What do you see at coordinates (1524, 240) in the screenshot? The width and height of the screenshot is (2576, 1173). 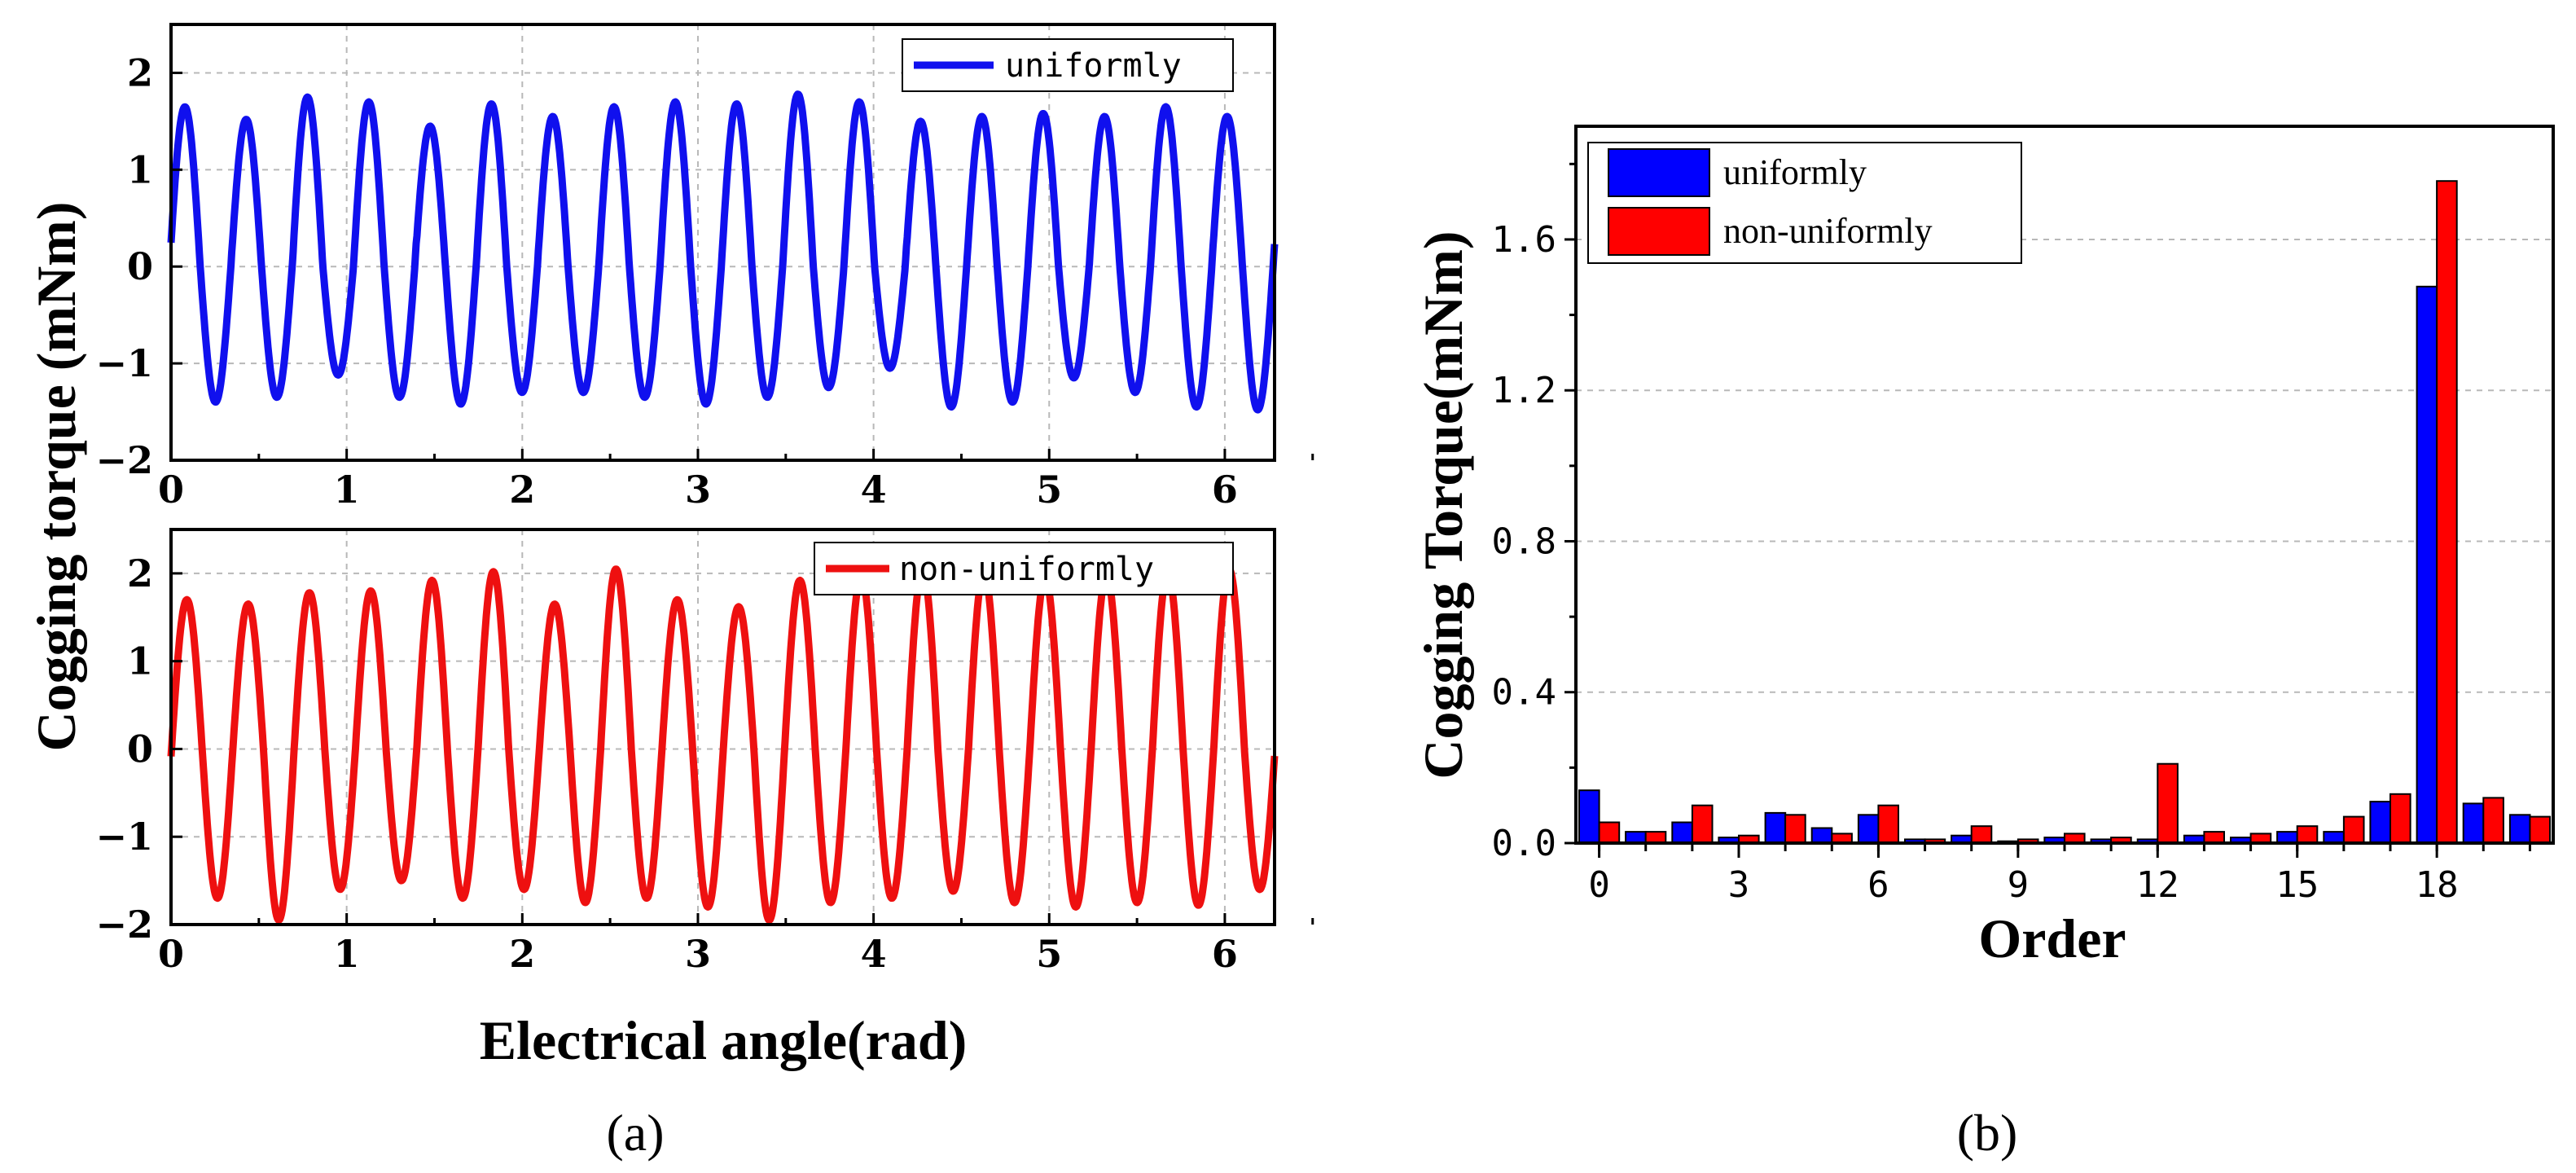 I see `y-tick-label: 1.6` at bounding box center [1524, 240].